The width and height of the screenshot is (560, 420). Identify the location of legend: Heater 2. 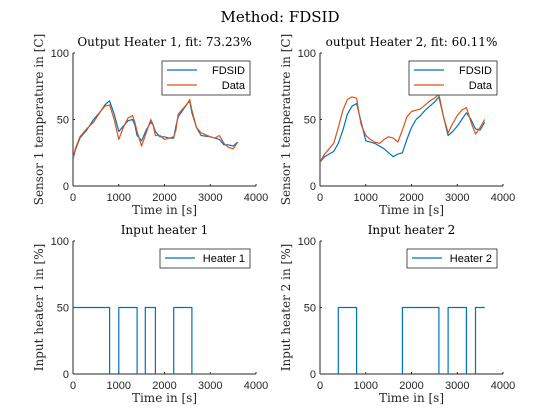
(452, 258).